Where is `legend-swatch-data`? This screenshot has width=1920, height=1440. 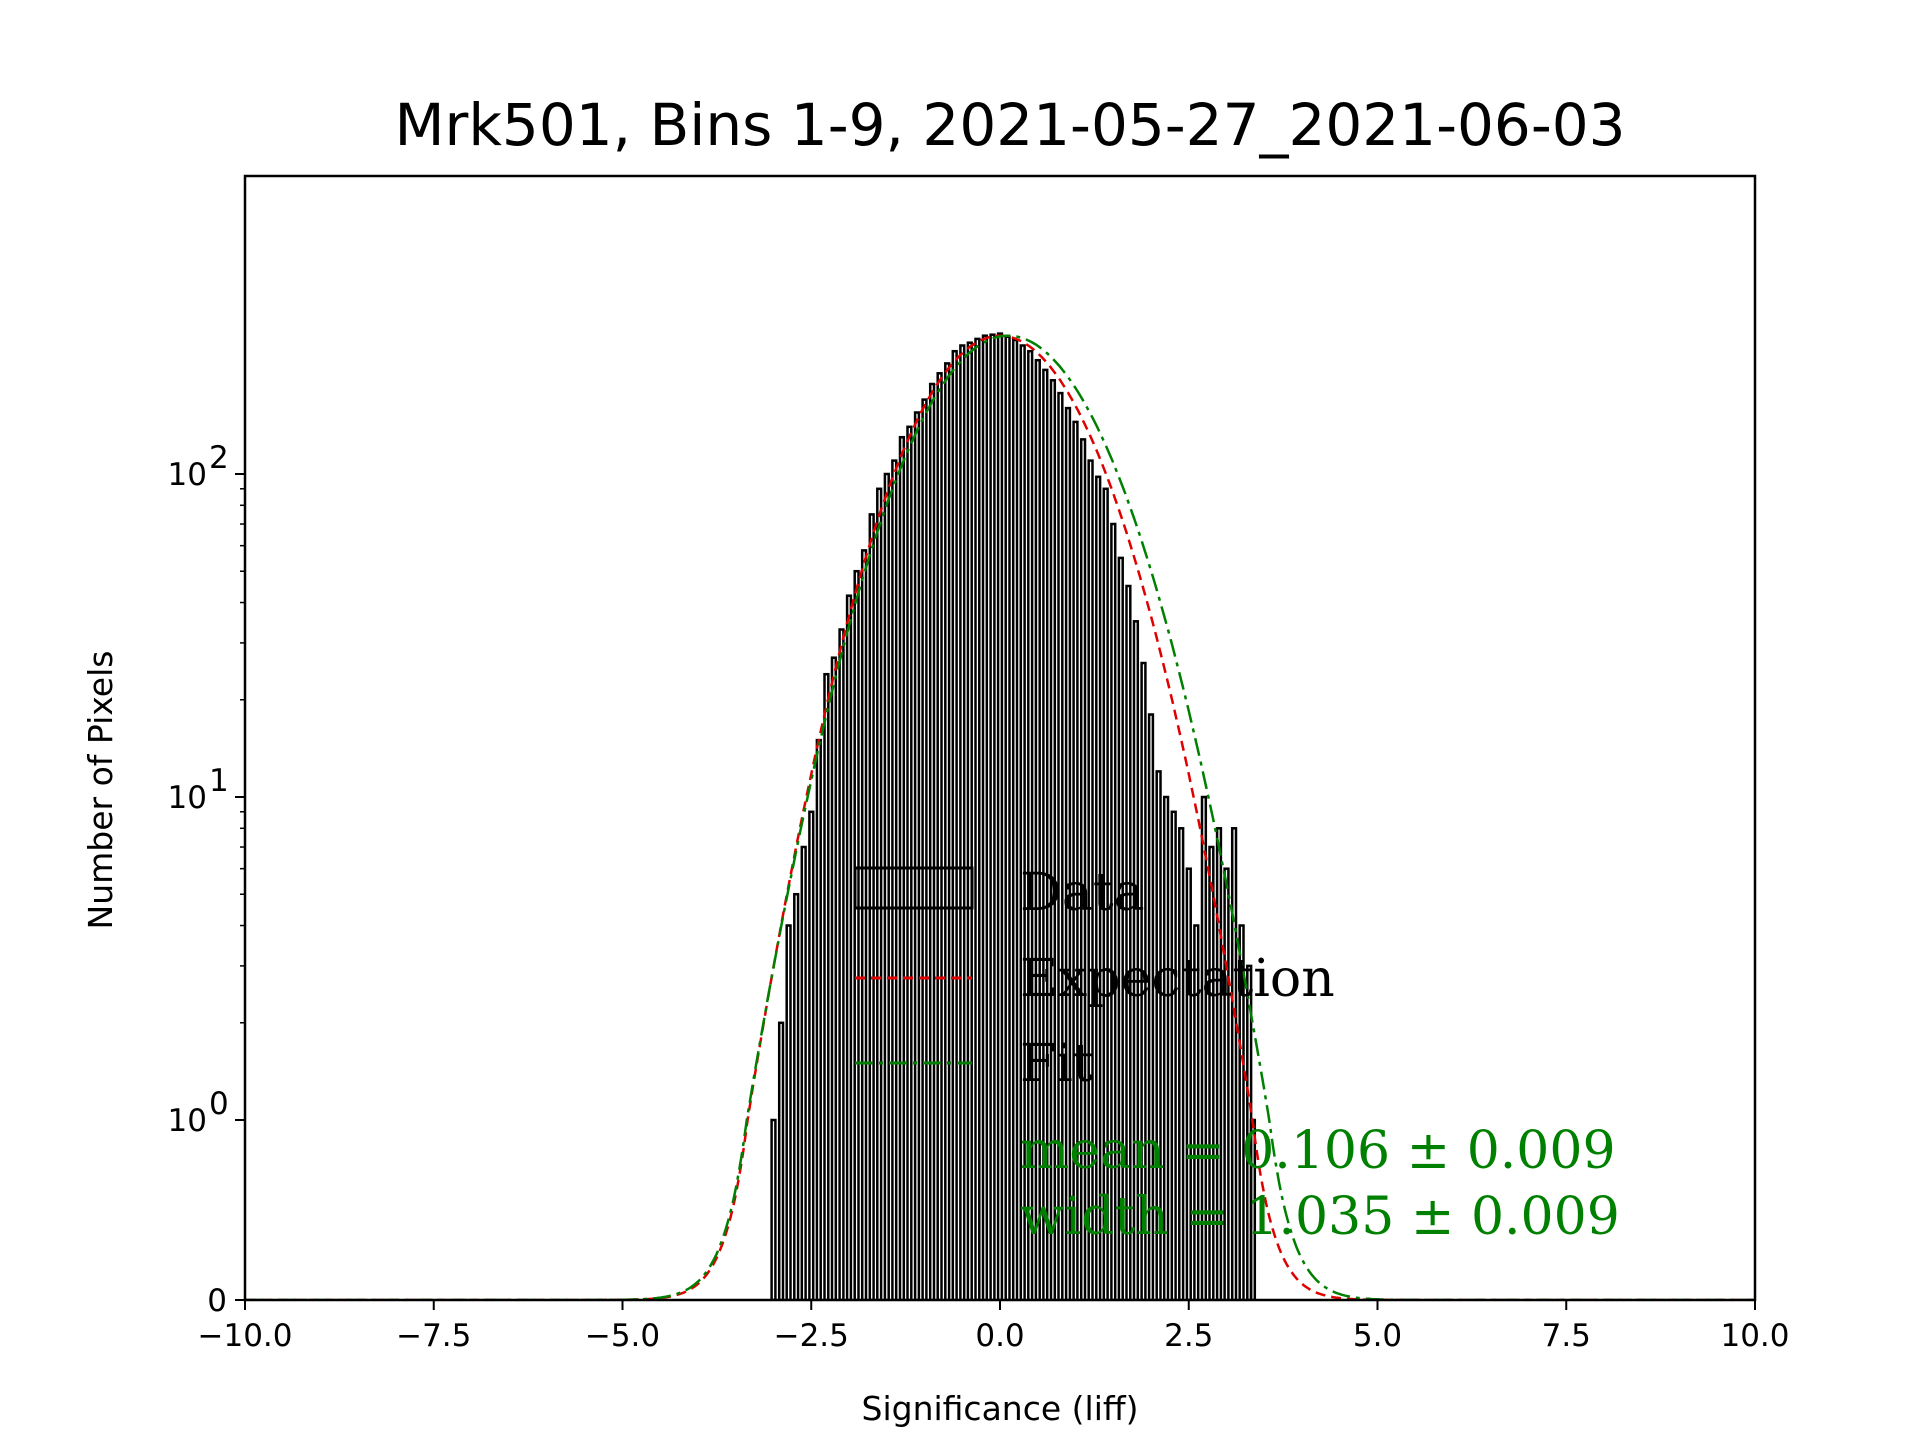 legend-swatch-data is located at coordinates (913, 888).